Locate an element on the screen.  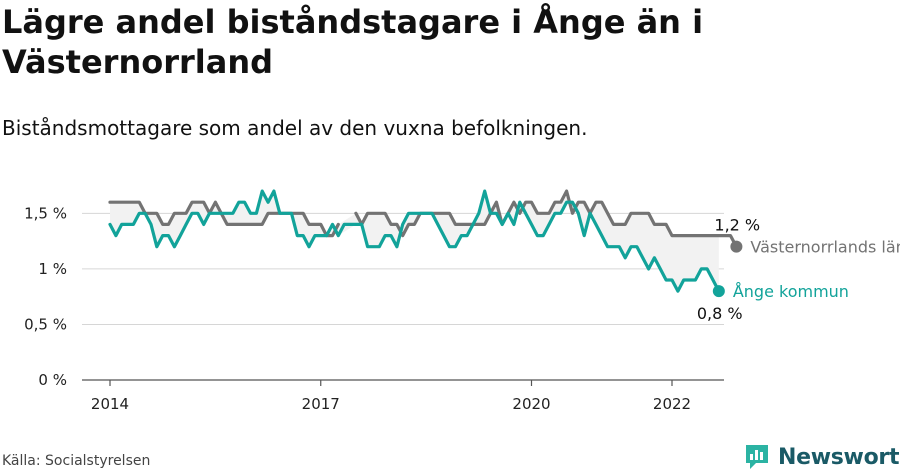
y-tick-label: 1 % is located at coordinates (52, 269).